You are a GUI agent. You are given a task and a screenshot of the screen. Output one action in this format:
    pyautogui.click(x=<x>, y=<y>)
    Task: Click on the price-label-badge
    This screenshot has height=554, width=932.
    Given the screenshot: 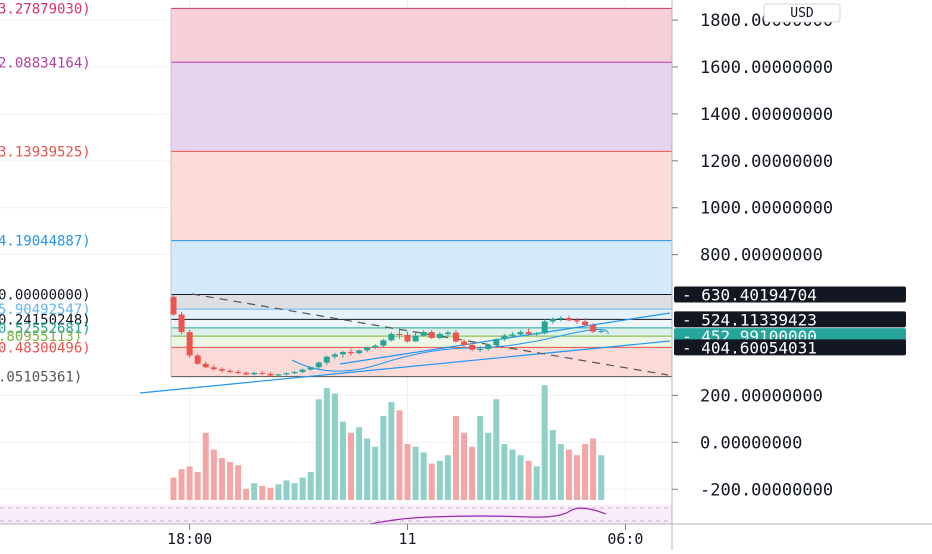 What is the action you would take?
    pyautogui.click(x=790, y=347)
    